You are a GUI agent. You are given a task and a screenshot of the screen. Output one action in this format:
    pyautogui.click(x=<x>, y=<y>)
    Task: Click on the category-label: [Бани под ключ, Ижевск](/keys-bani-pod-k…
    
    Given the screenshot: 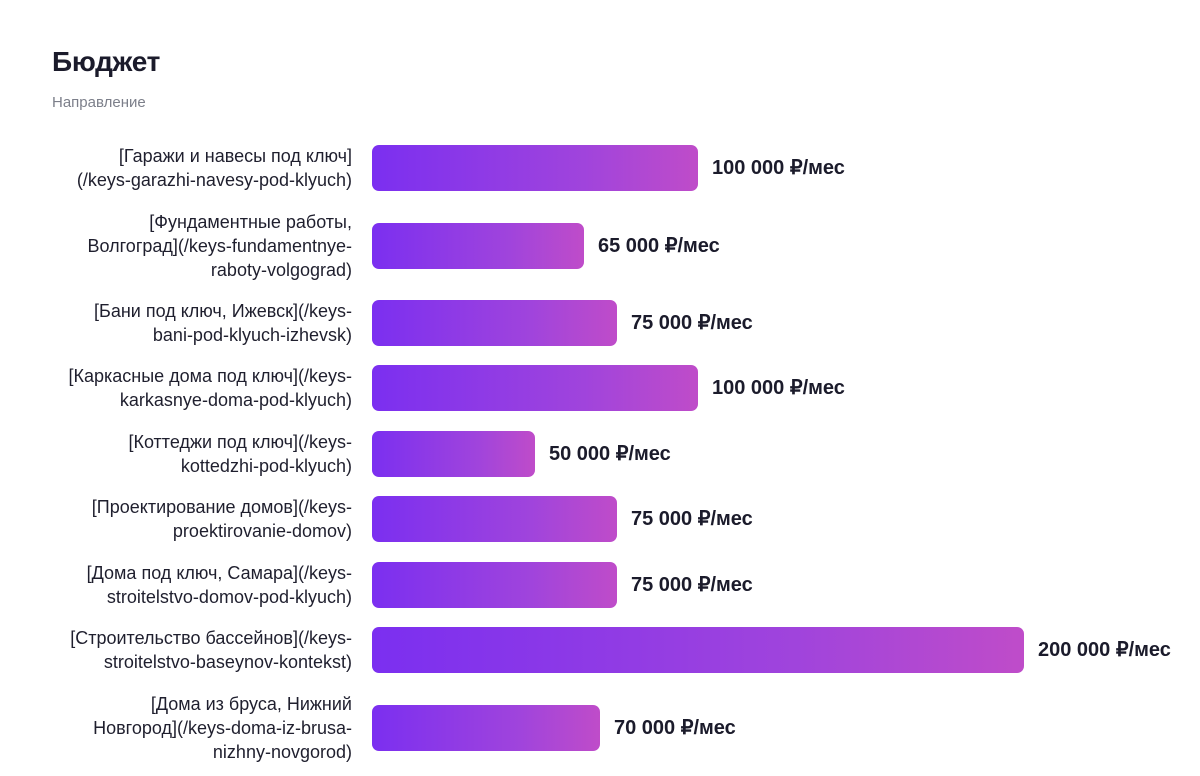 What is the action you would take?
    pyautogui.click(x=223, y=323)
    